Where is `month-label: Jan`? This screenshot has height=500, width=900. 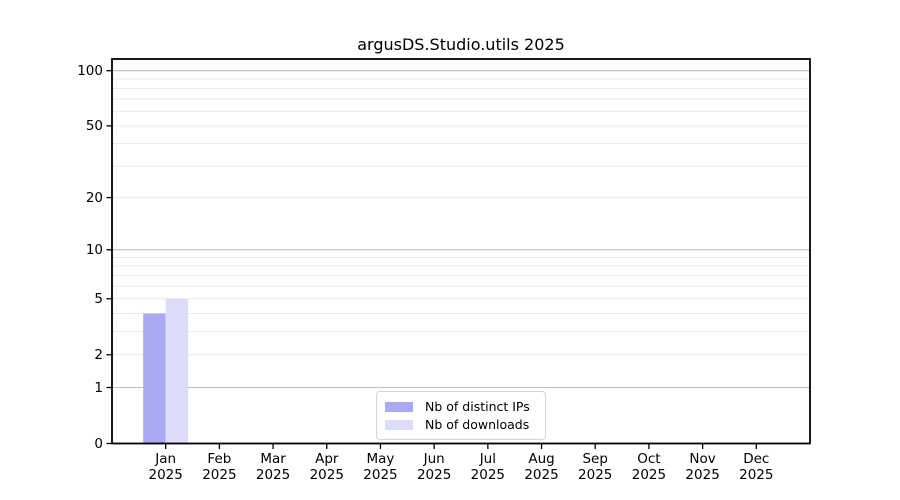 month-label: Jan is located at coordinates (166, 458).